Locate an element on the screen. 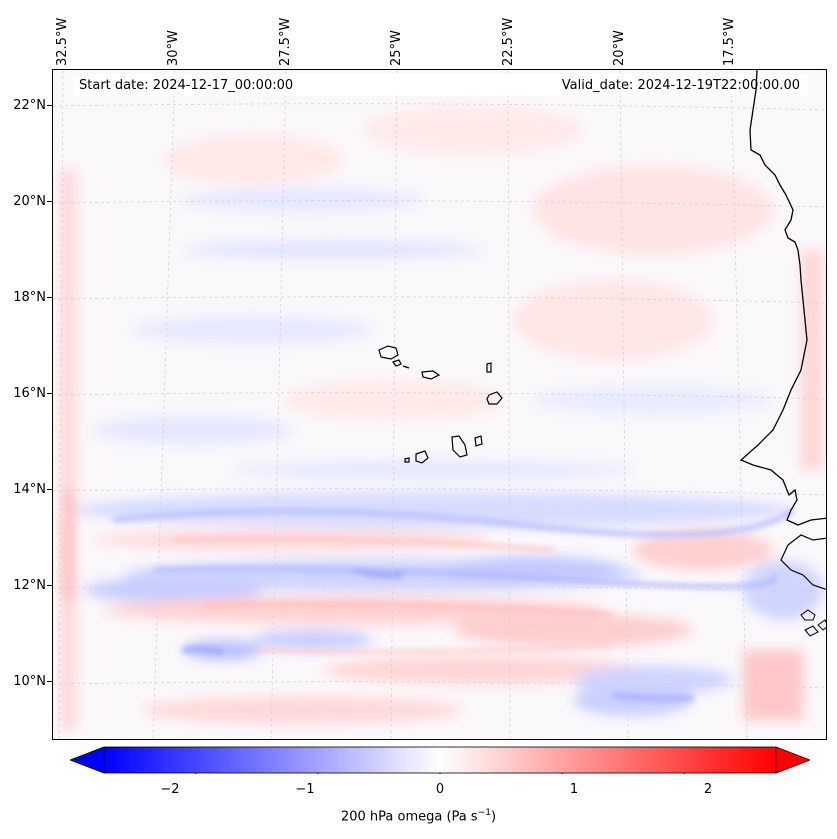  lon-label-17-5w: 17.5°W is located at coordinates (729, 41).